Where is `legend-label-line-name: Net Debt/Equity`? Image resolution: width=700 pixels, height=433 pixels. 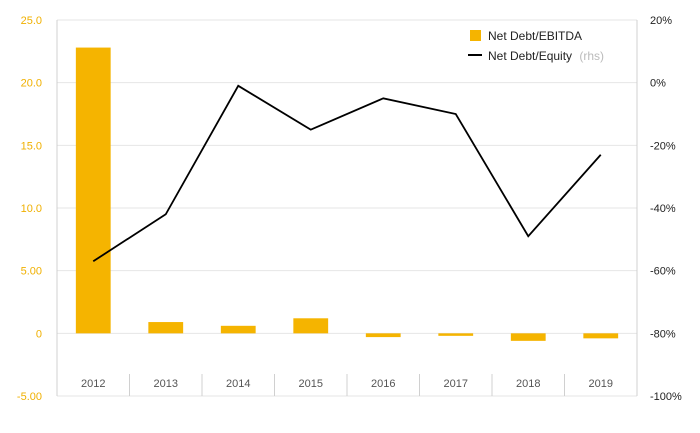
legend-label-line-name: Net Debt/Equity is located at coordinates (530, 56).